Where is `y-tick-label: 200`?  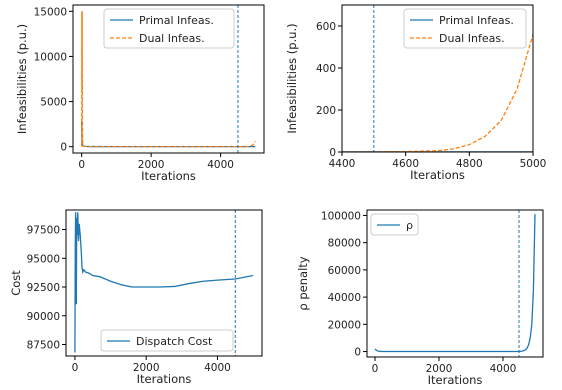
y-tick-label: 200 is located at coordinates (326, 111).